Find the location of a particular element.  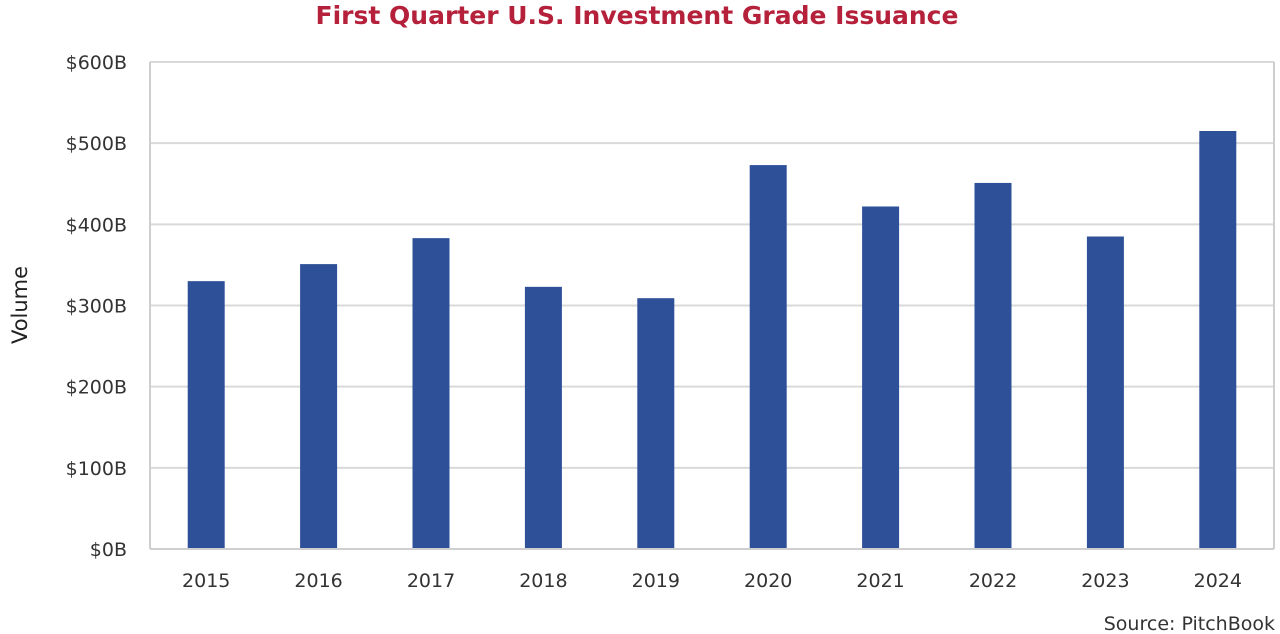

x-tick-label: 2024 is located at coordinates (1218, 581).